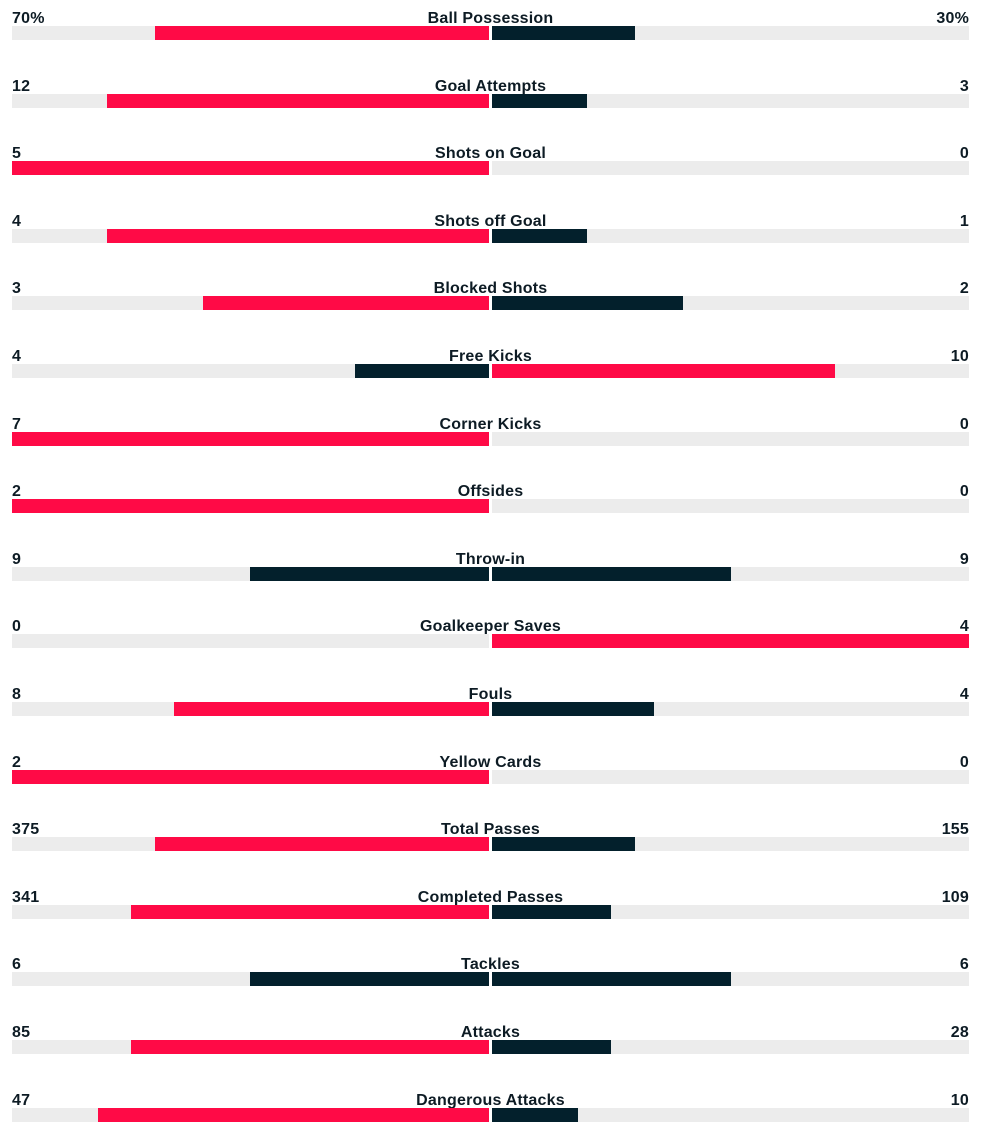  I want to click on stat-header: Shots on Goal 5 0, so click(490, 154).